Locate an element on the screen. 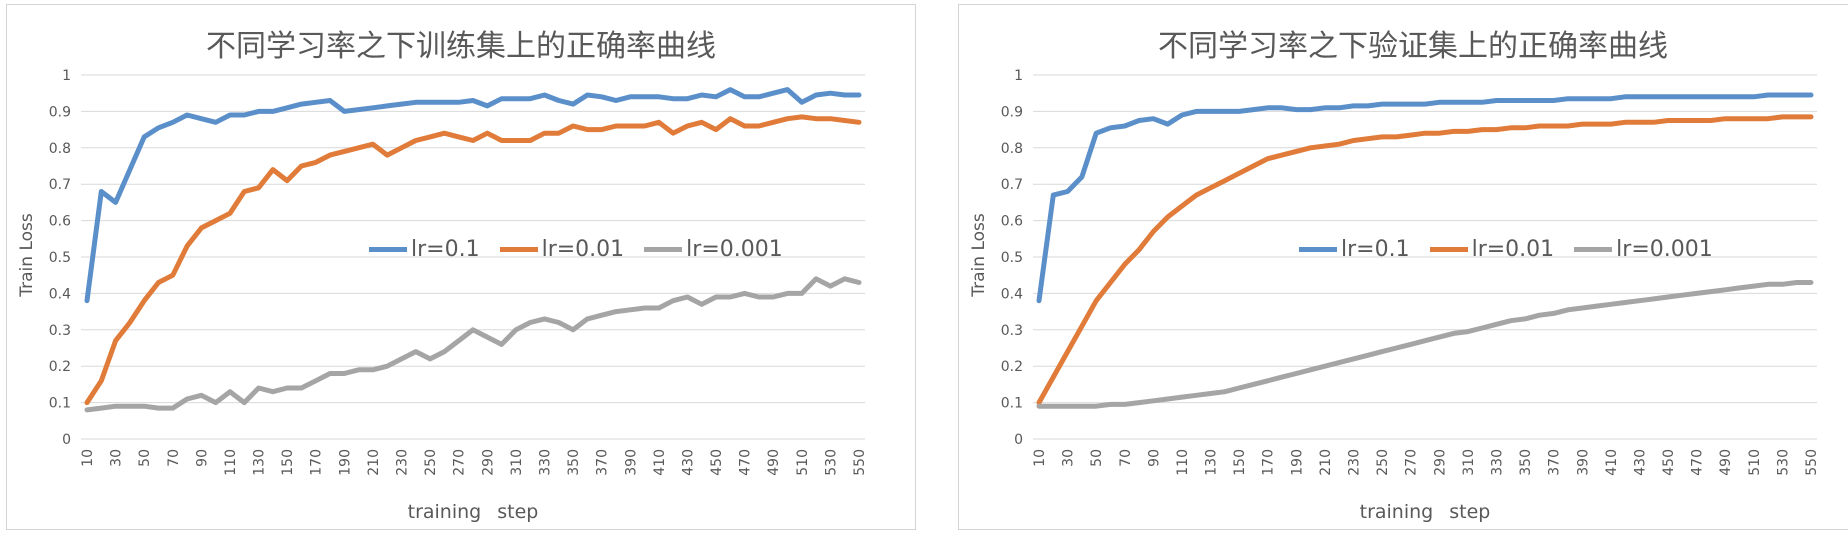 This screenshot has height=534, width=1848. chart-title: 不同学习率之下训练集上的正确率曲线 is located at coordinates (461, 46).